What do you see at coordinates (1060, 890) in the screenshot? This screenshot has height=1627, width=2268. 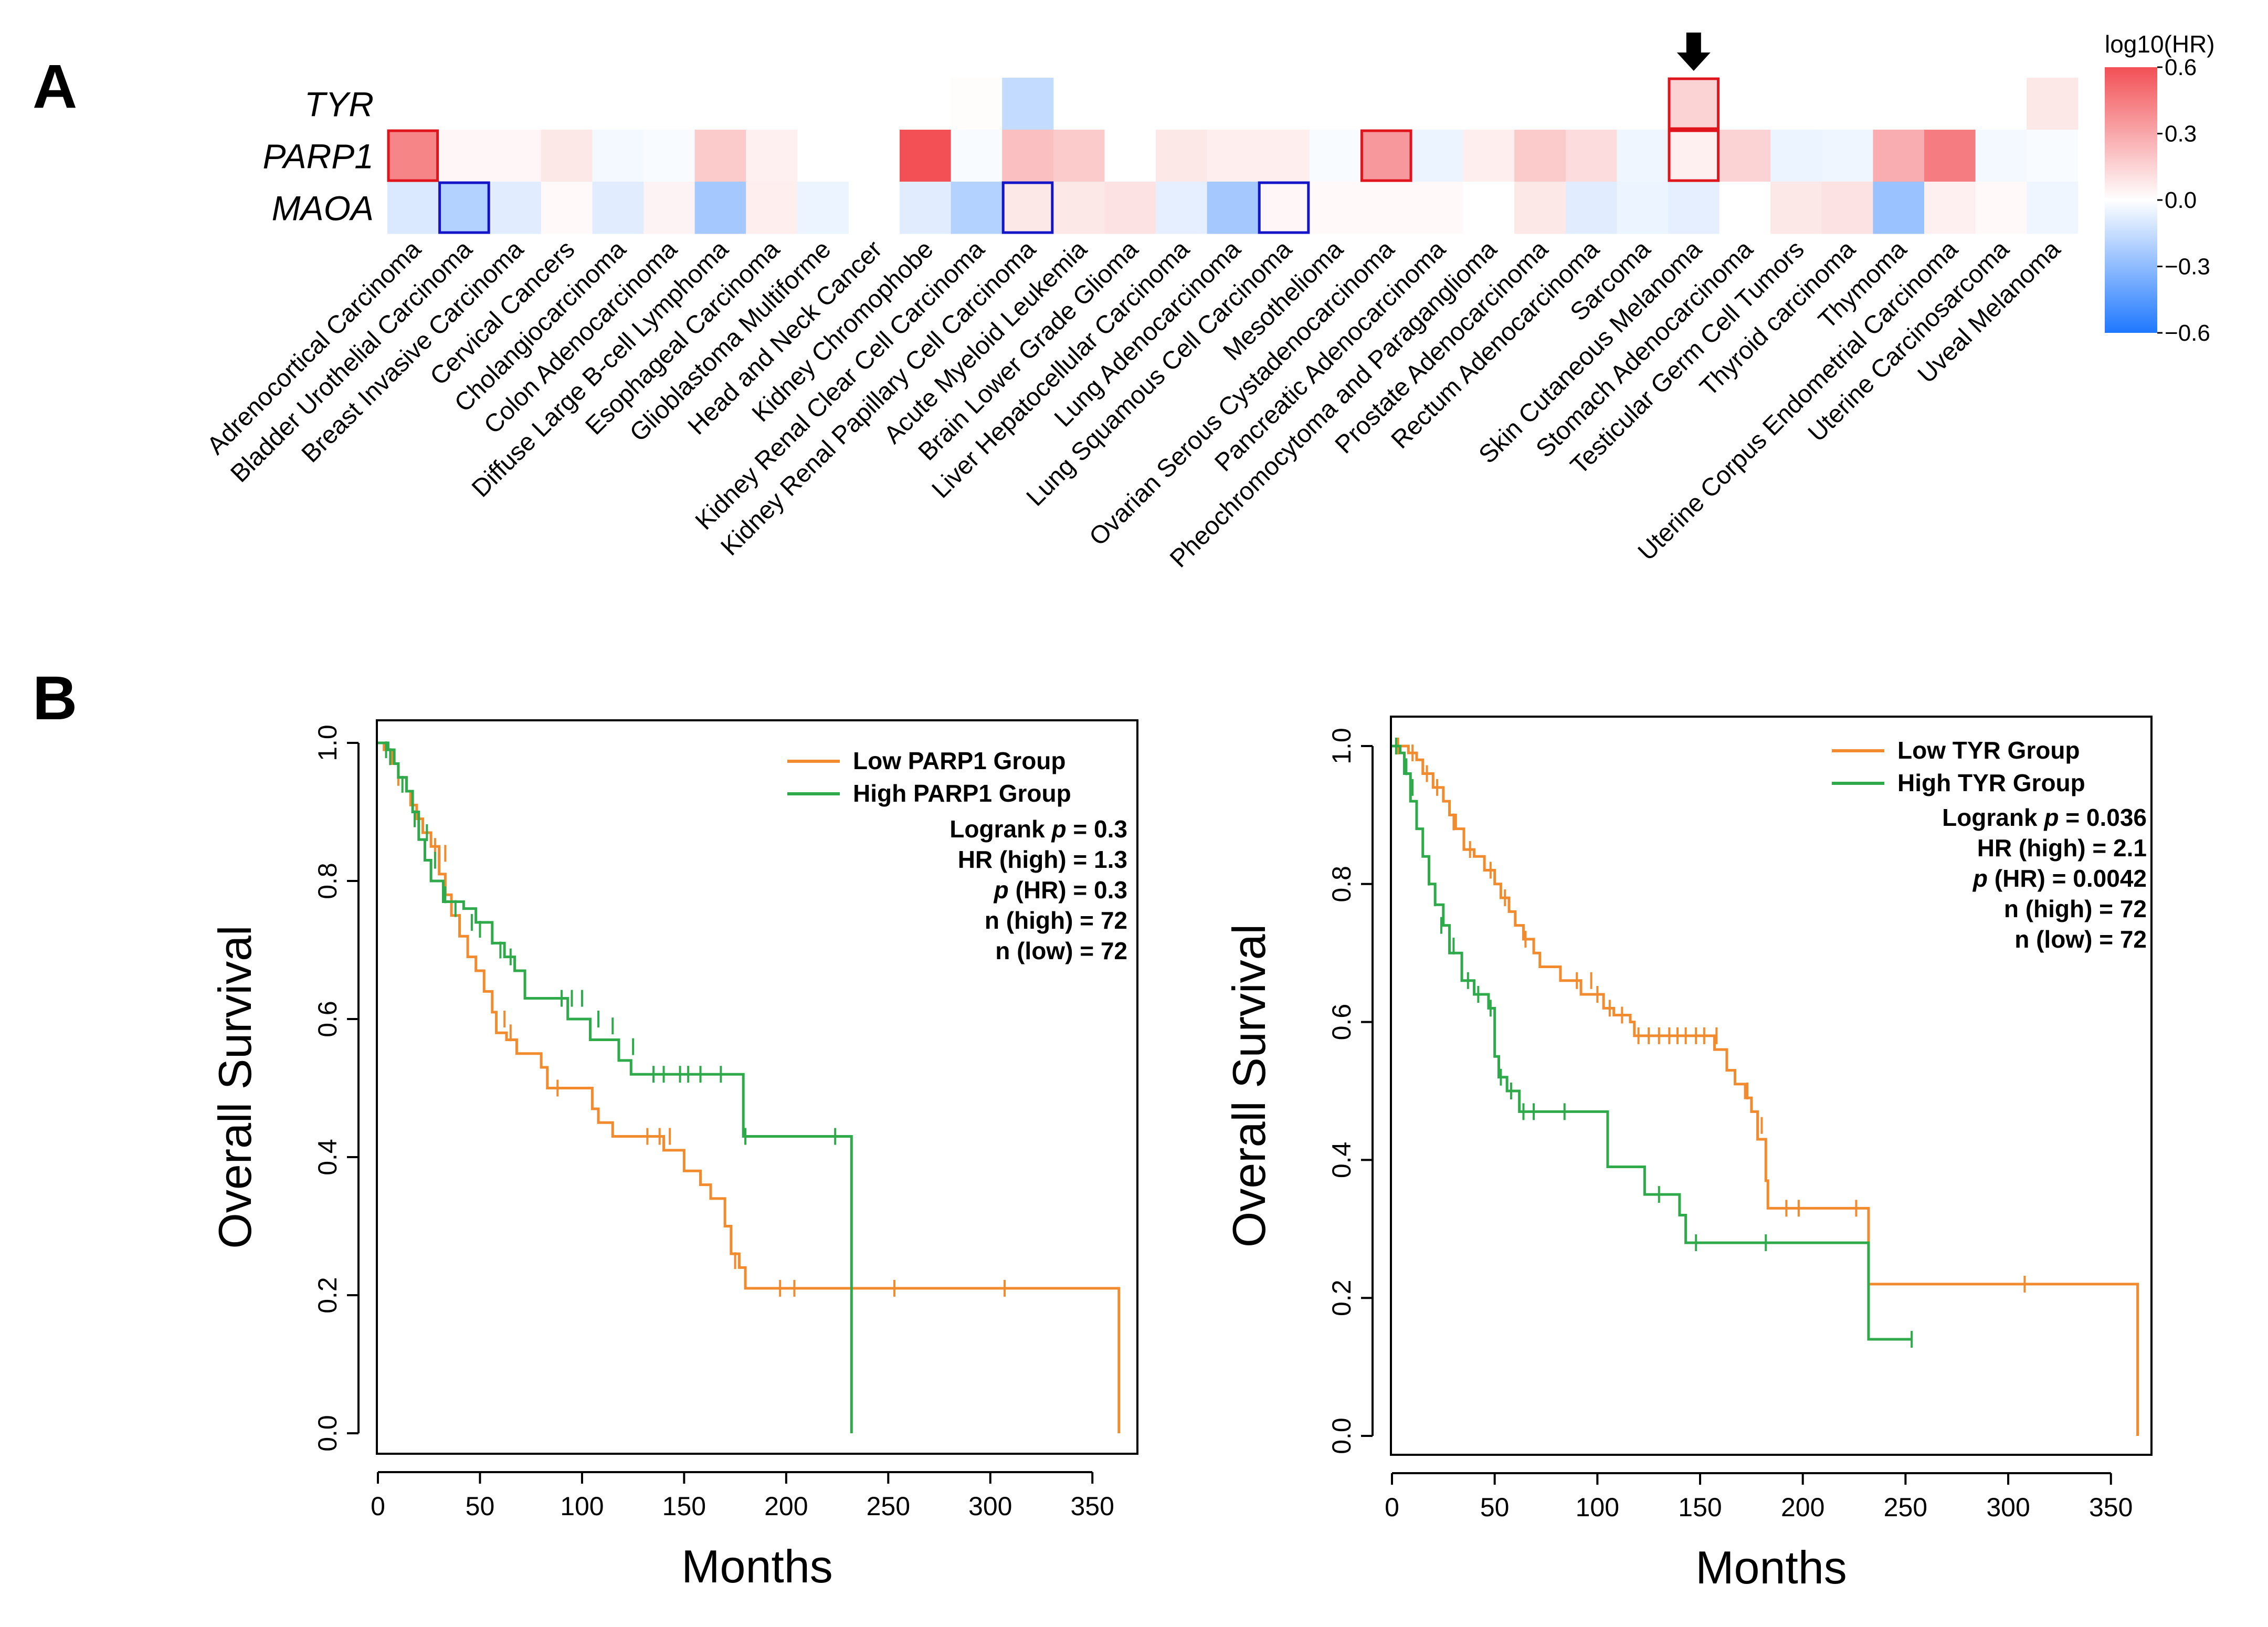 I see `stat-line: p (HR) = 0.3` at bounding box center [1060, 890].